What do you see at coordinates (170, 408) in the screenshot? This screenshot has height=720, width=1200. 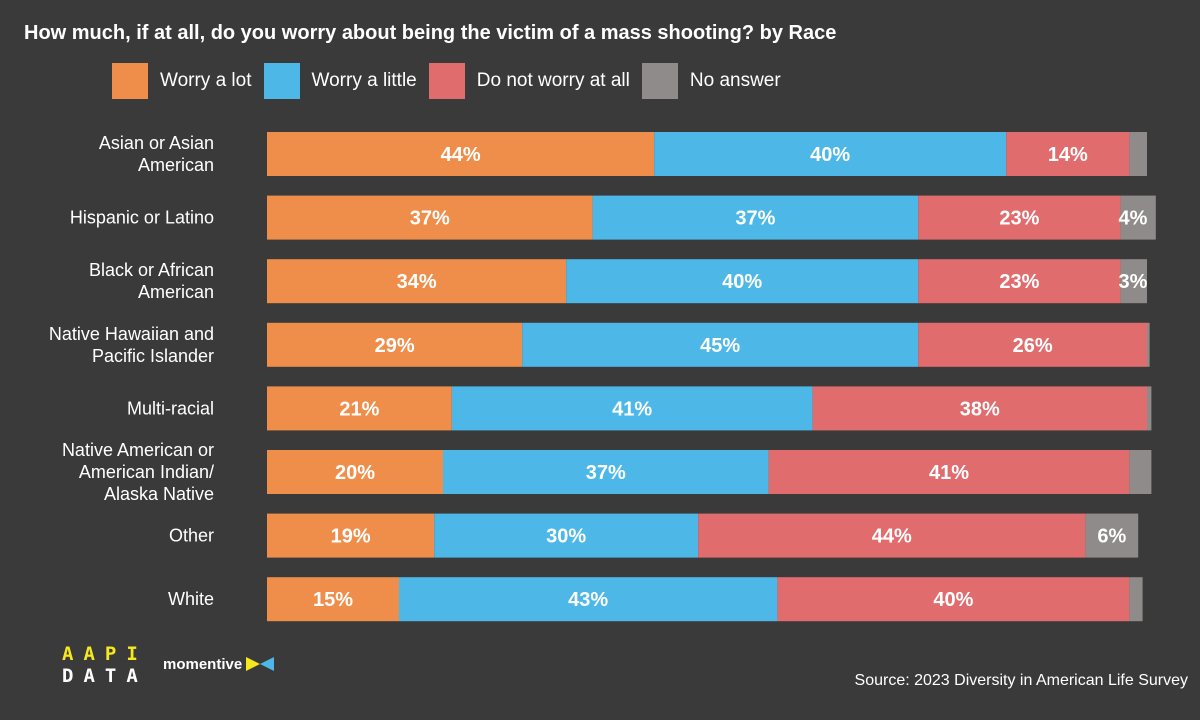 I see `category-label: Multi-racial` at bounding box center [170, 408].